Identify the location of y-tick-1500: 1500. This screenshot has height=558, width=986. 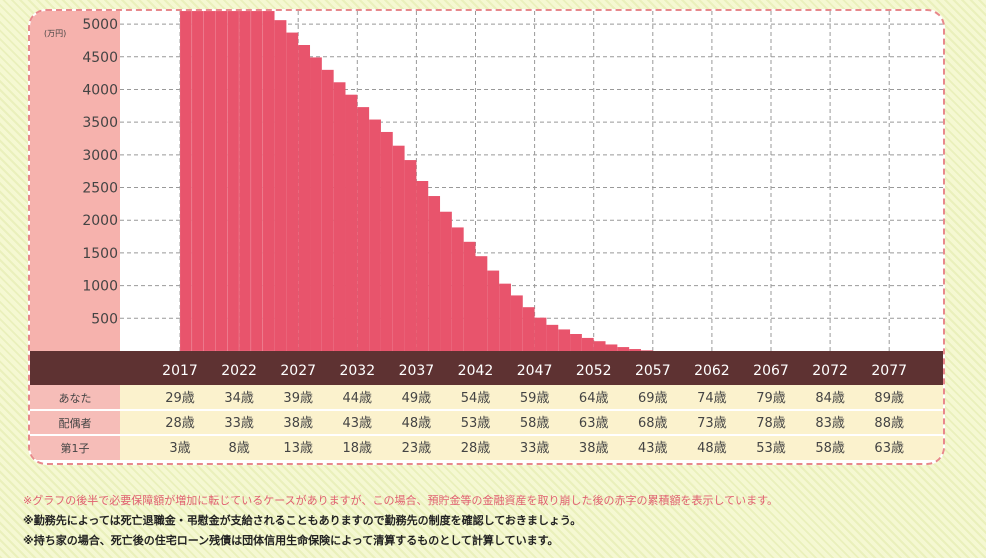
(100, 254).